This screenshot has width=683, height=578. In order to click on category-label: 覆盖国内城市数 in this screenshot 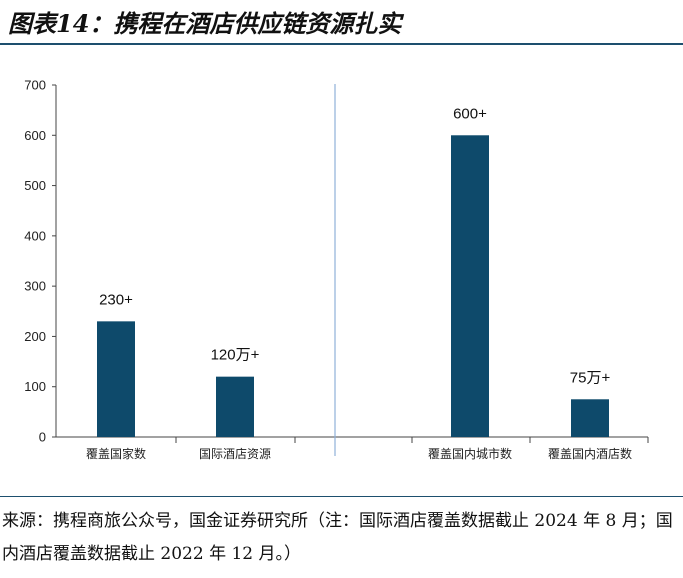, I will do `click(470, 453)`.